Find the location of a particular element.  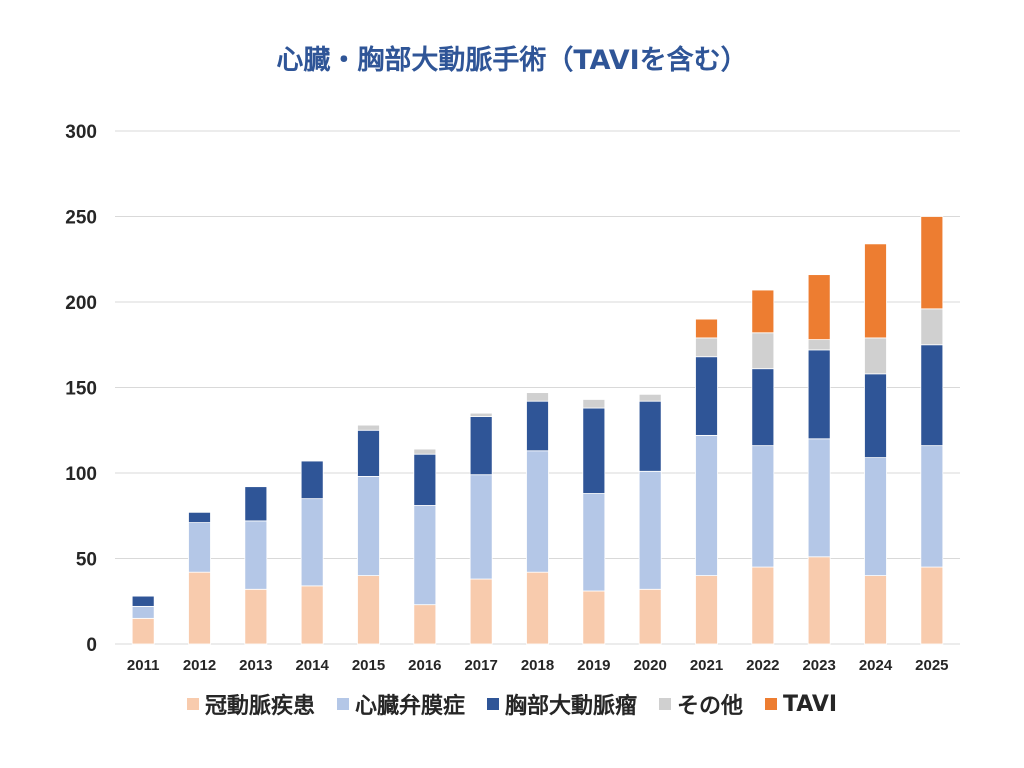

legend-item: TAVI is located at coordinates (801, 704).